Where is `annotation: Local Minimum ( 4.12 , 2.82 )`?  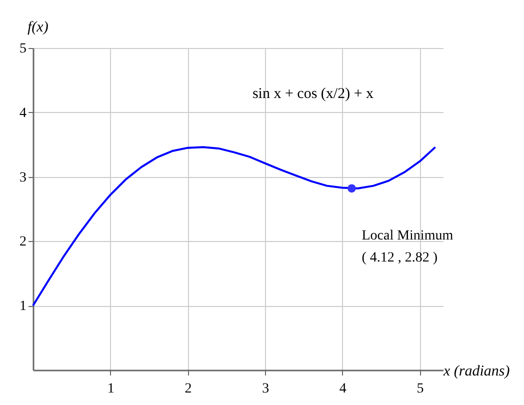
annotation: Local Minimum ( 4.12 , 2.82 ) is located at coordinates (408, 247).